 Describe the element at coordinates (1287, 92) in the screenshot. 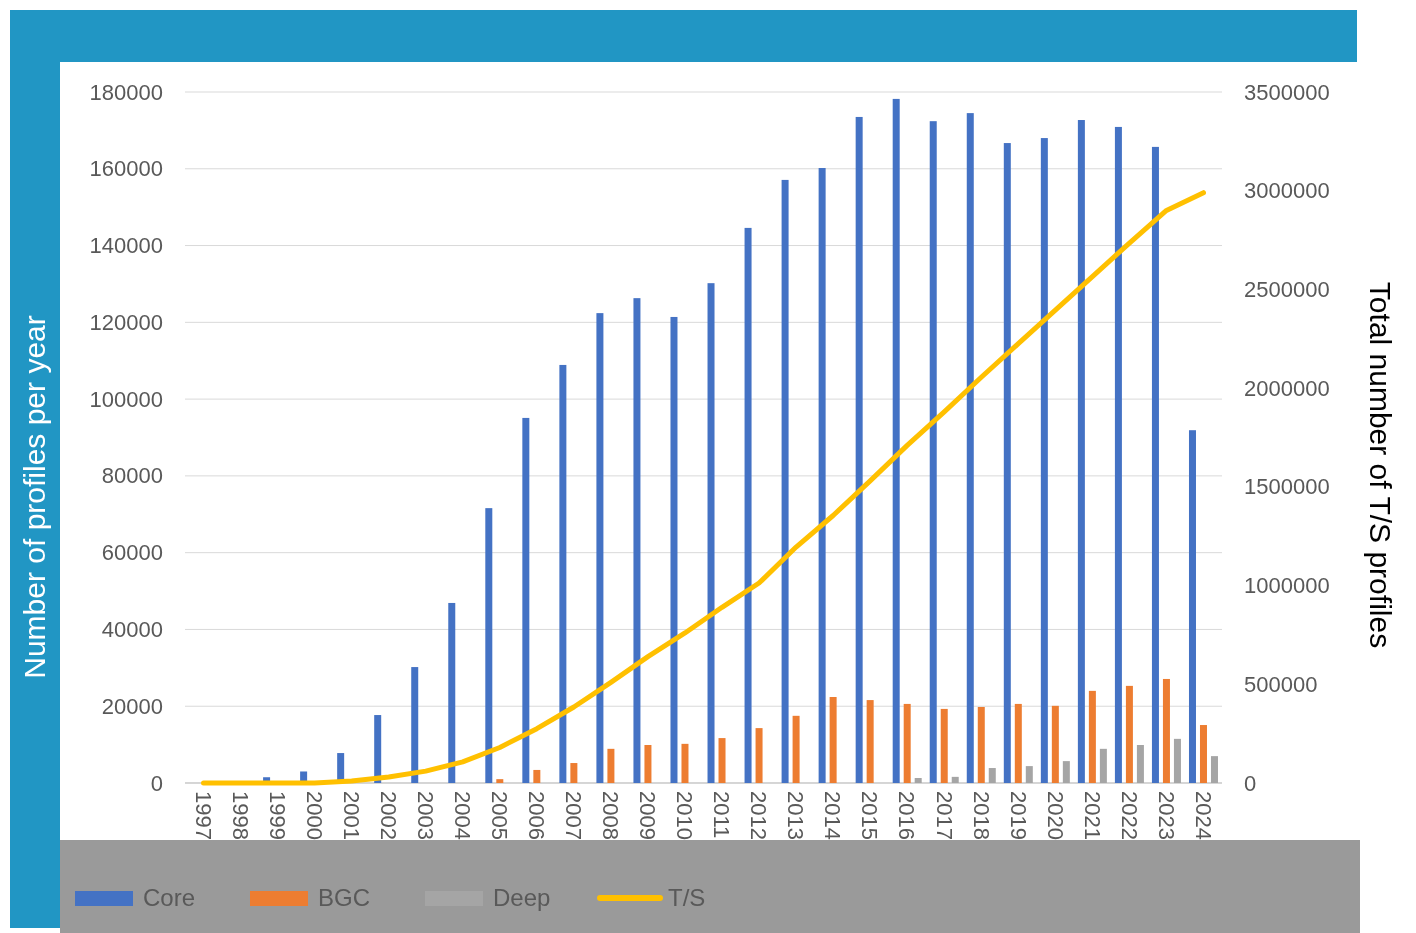

I see `y2-tick-label: 3500000` at that location.